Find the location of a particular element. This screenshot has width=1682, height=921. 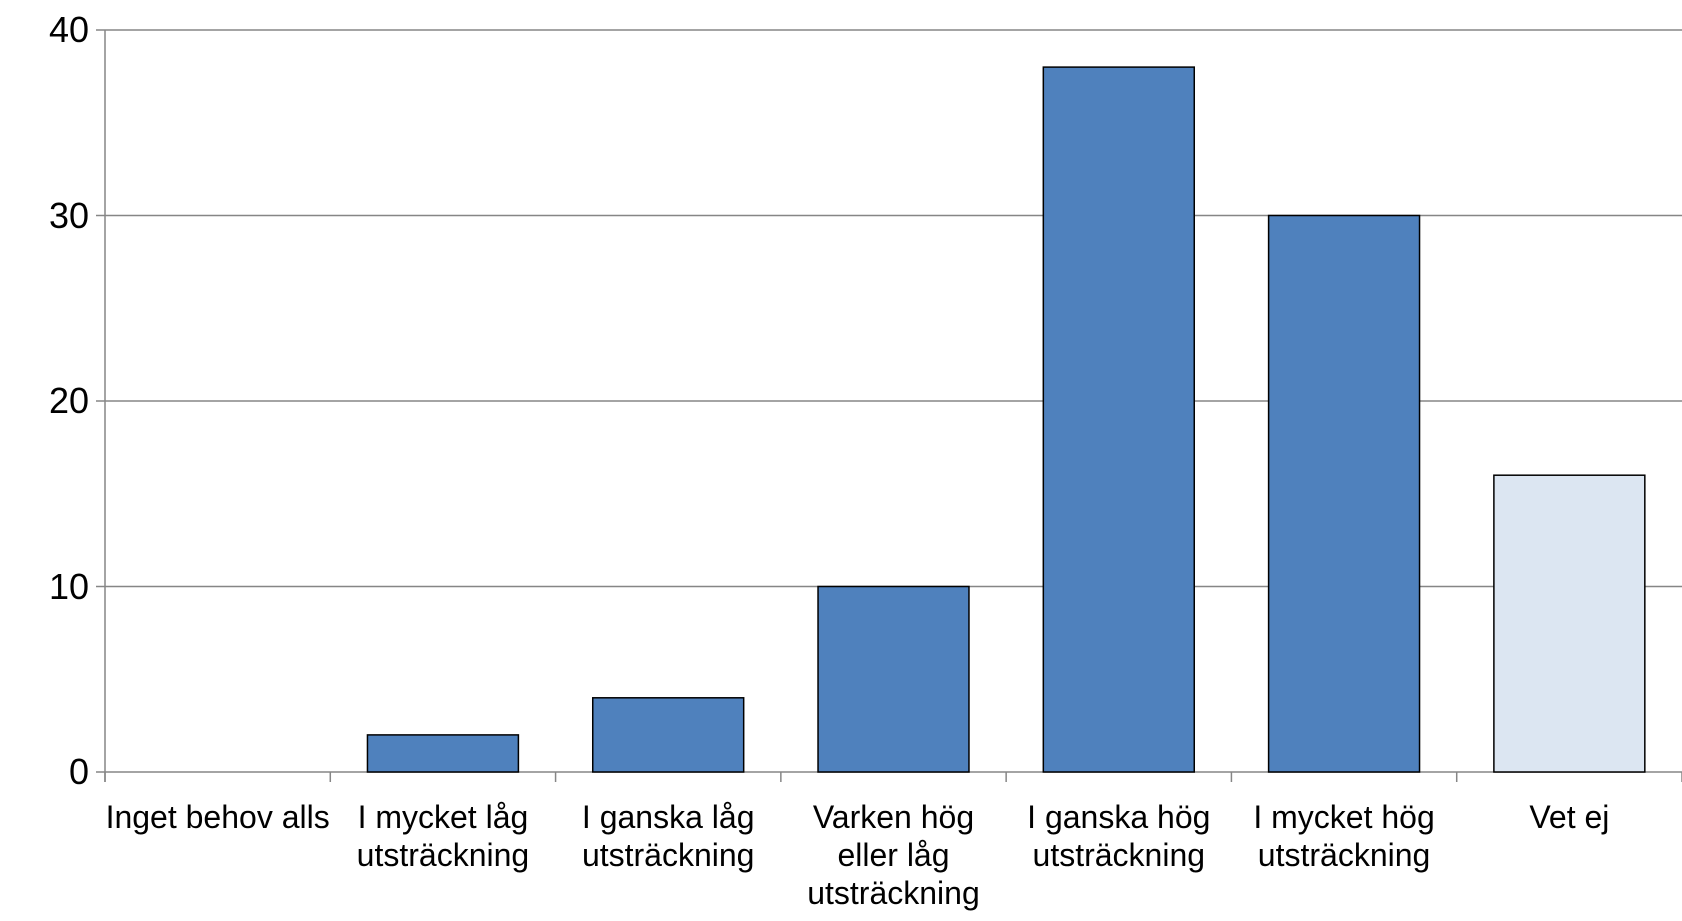

y-tick-label: 20 is located at coordinates (68, 400).